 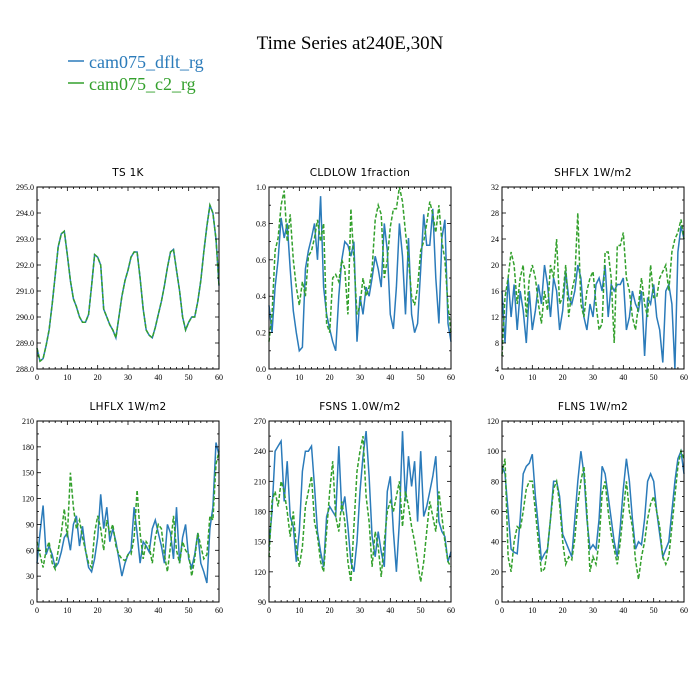 I want to click on y-tick-label: 293.0, so click(x=25, y=239).